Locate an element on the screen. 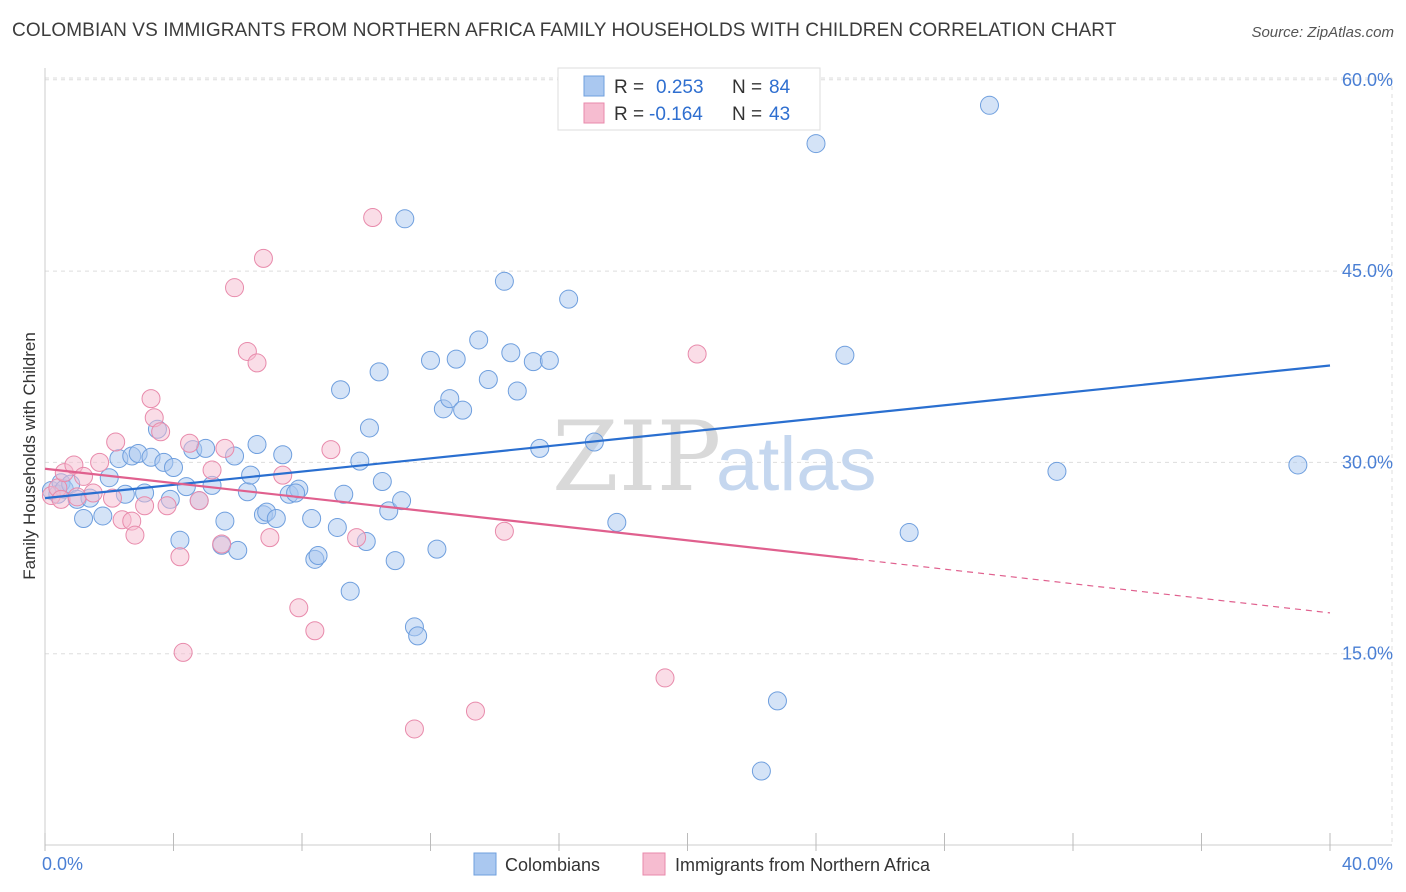 The width and height of the screenshot is (1406, 892). legend-n-label-2: N = is located at coordinates (747, 114).